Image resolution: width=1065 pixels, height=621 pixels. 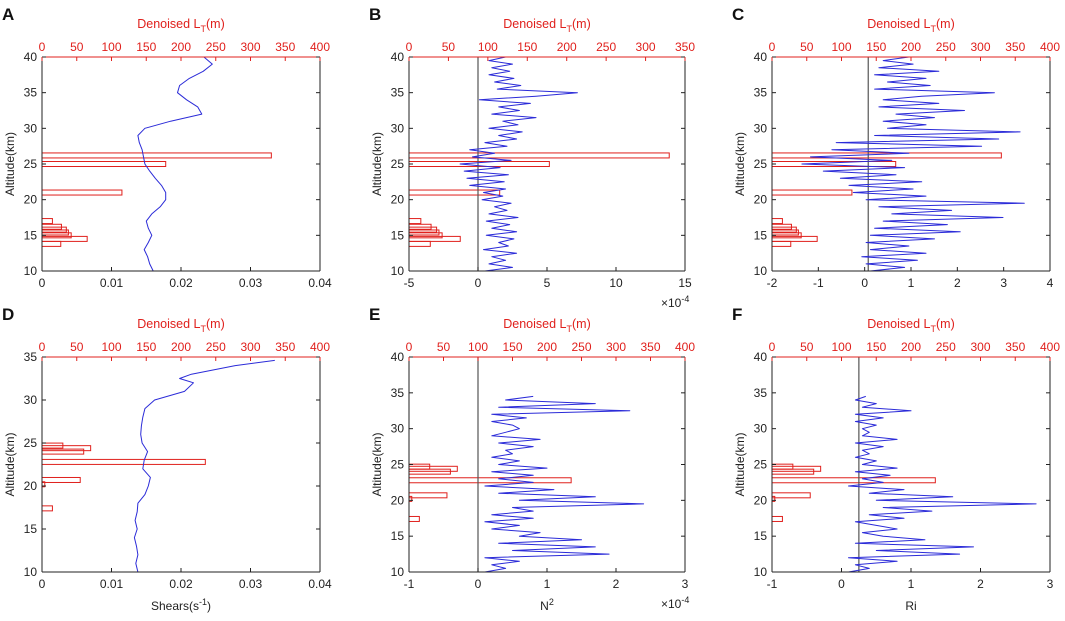 What do you see at coordinates (181, 584) in the screenshot?
I see `x-tick-label: 0.02` at bounding box center [181, 584].